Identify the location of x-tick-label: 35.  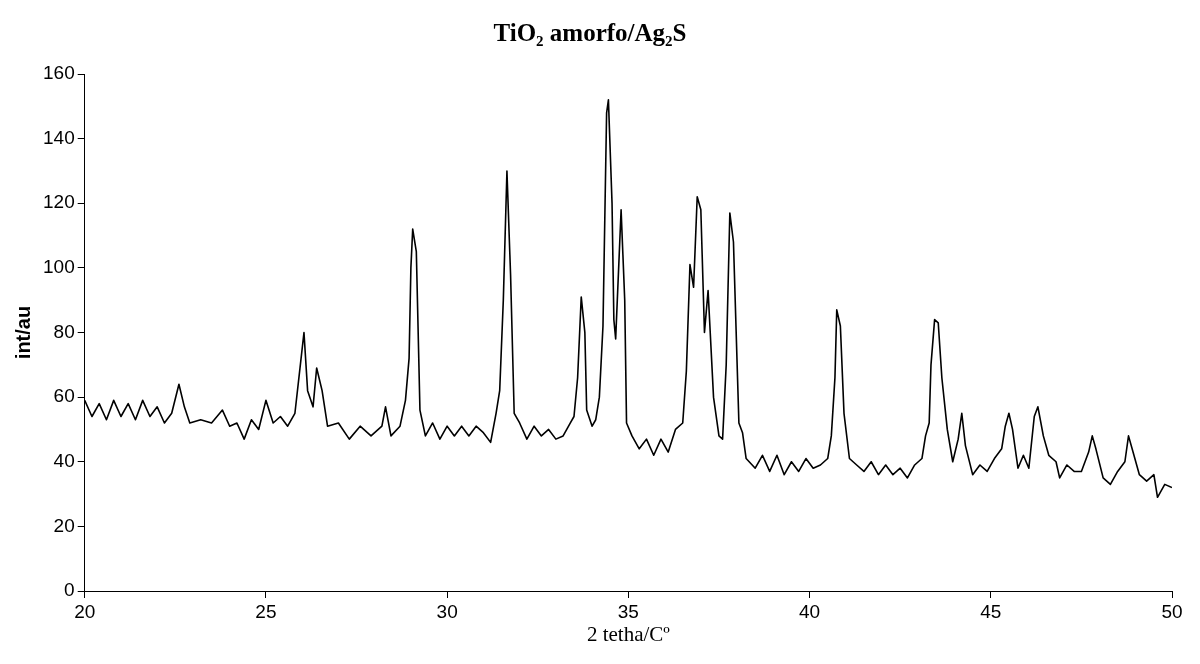
(628, 611).